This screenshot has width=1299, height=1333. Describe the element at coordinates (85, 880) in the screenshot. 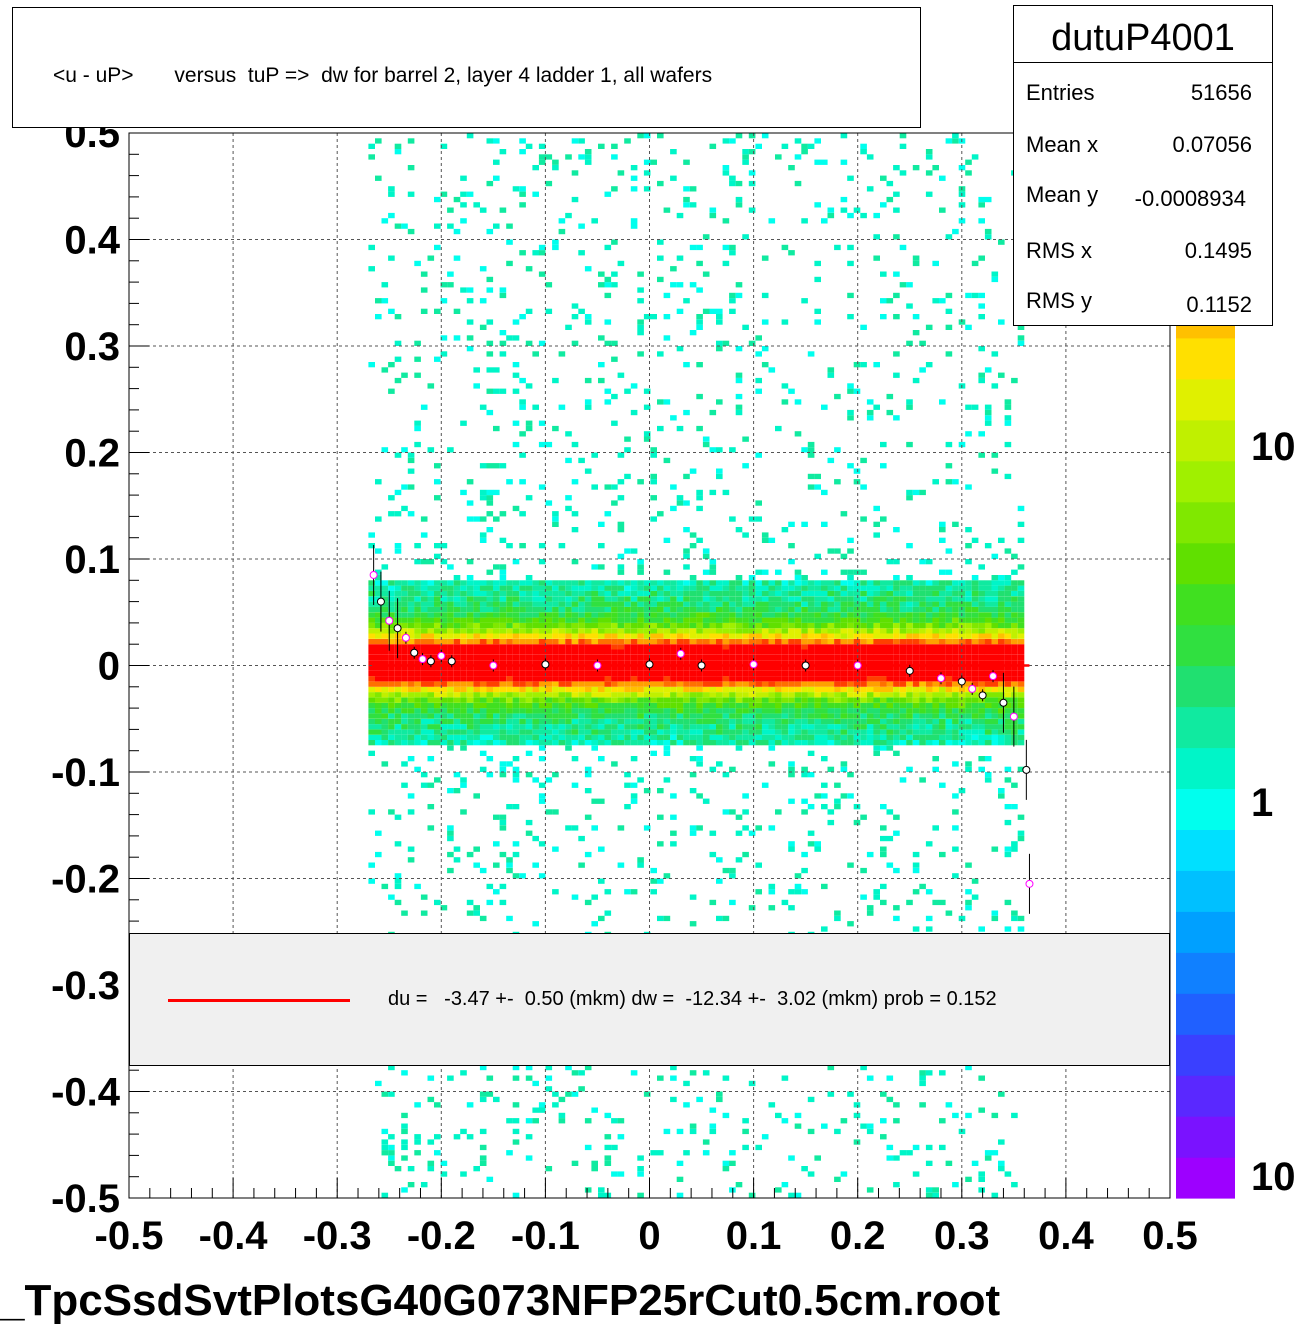

I see `y-tick-label: -0.2` at that location.